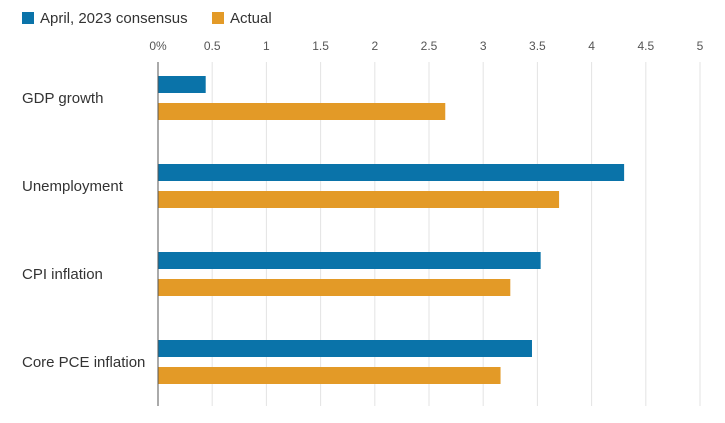  I want to click on legend-label-april-2023-consensus: April, 2023 consensus, so click(114, 18).